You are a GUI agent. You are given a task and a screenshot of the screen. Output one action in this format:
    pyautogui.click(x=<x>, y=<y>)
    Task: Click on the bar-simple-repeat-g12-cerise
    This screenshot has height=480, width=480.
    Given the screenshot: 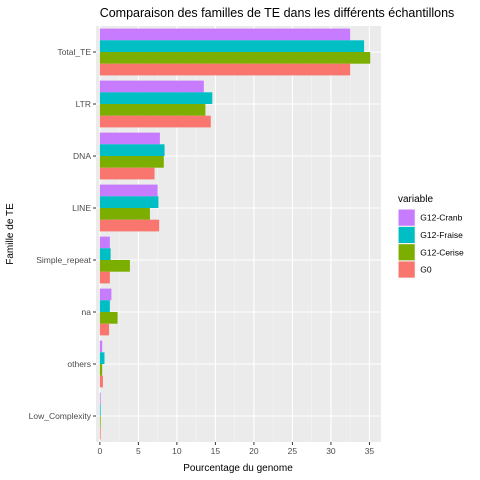 What is the action you would take?
    pyautogui.click(x=114, y=266)
    